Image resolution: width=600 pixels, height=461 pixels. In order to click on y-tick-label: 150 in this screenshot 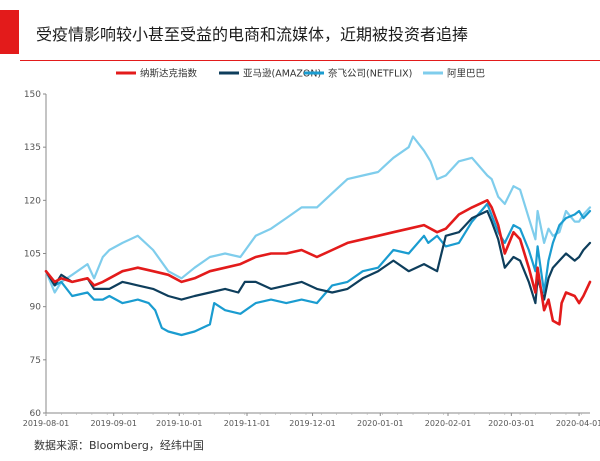, I will do `click(32, 95)`.